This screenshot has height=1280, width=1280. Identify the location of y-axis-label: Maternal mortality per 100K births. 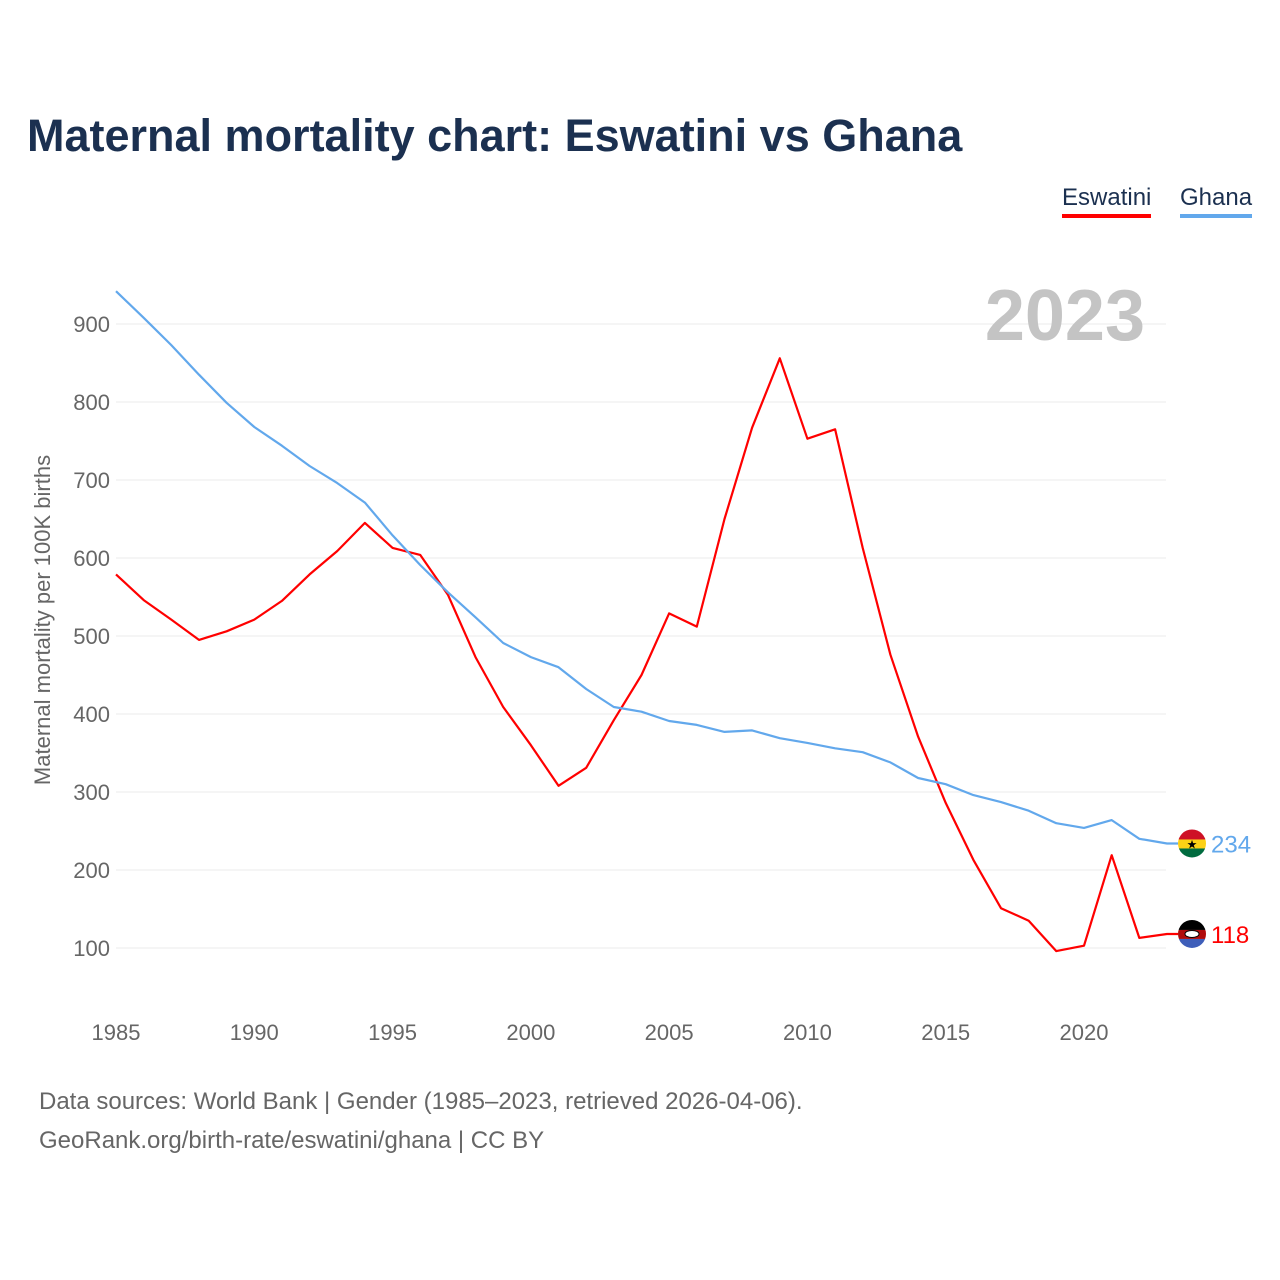
(42, 620).